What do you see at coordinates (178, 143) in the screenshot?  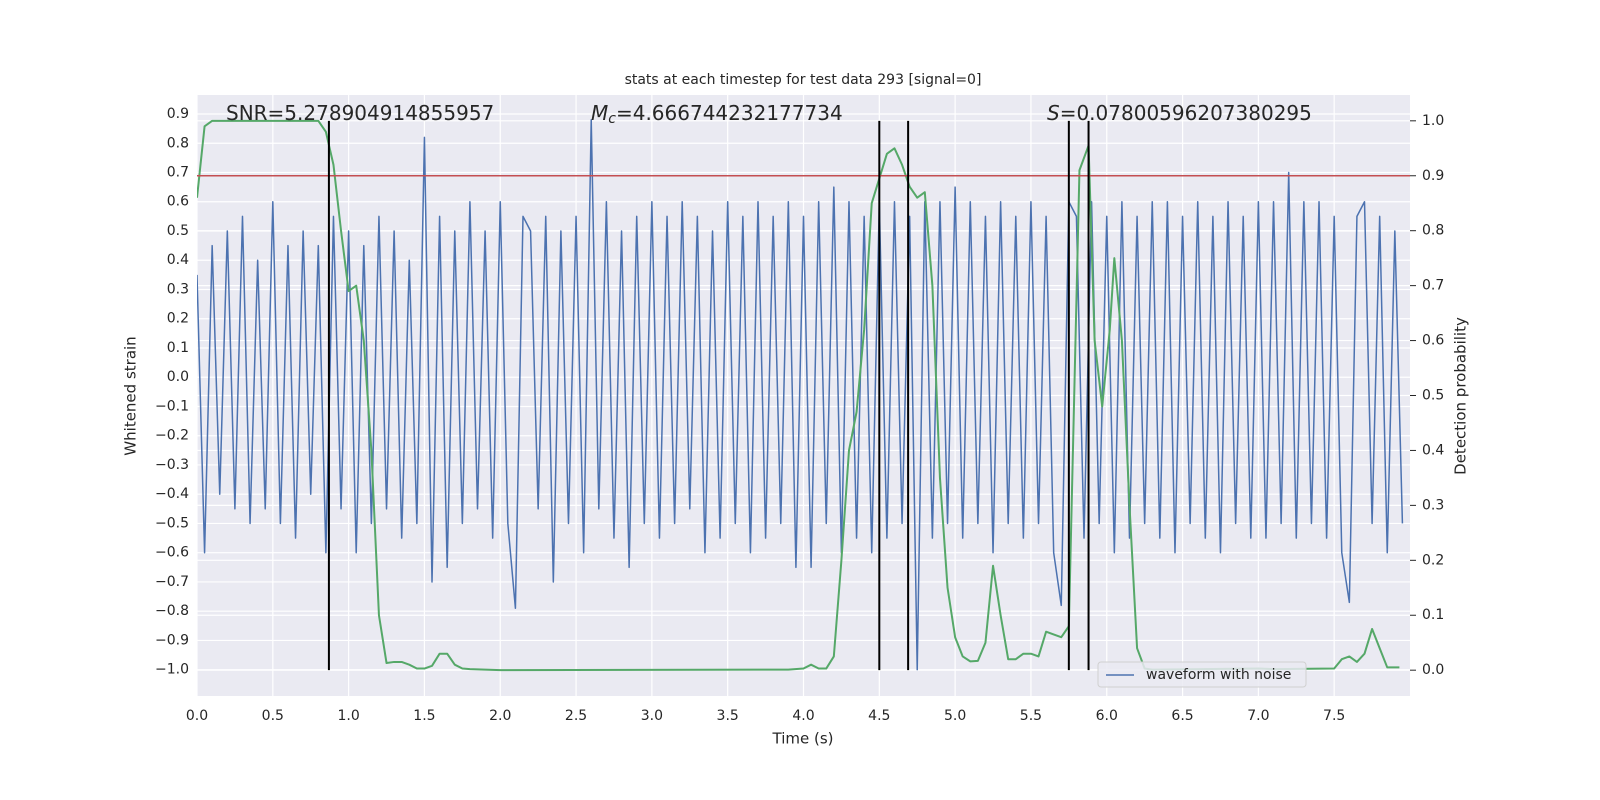 I see `y-tick-label: 0.8` at bounding box center [178, 143].